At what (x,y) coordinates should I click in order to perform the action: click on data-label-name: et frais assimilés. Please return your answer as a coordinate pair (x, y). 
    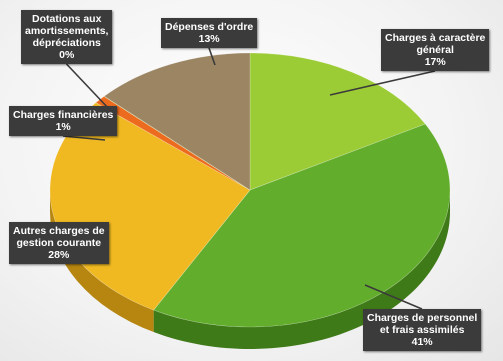
    Looking at the image, I should click on (422, 330).